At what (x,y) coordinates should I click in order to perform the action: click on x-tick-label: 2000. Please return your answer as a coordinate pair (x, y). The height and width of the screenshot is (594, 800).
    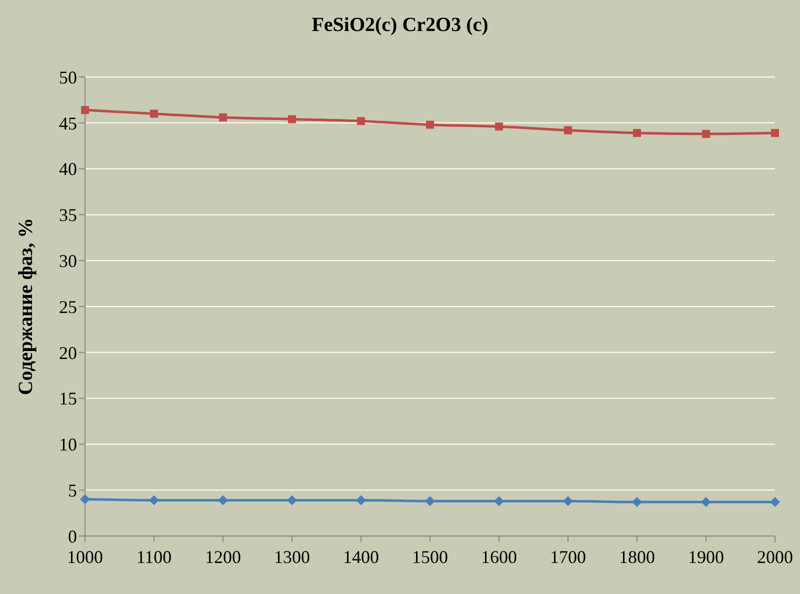
    Looking at the image, I should click on (775, 556).